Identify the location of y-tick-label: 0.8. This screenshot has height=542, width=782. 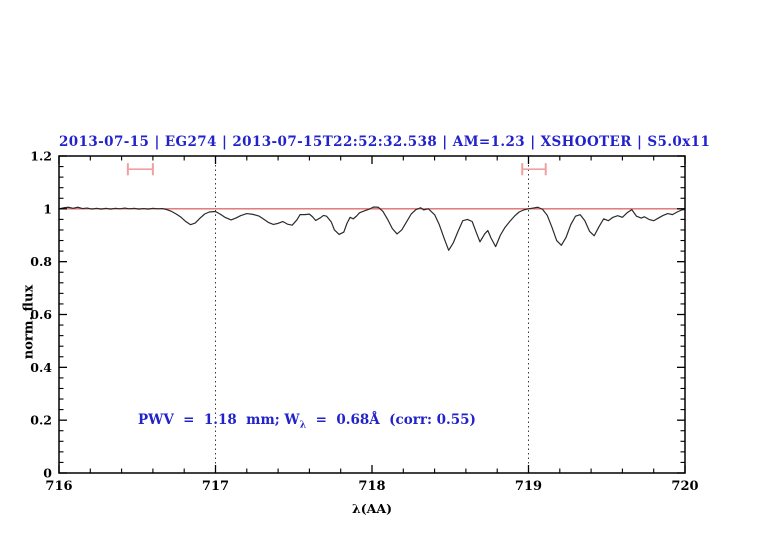
(41, 261).